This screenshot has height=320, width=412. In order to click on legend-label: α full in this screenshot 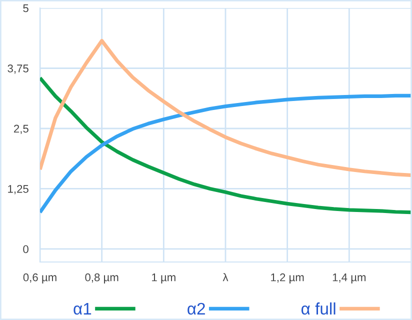, I will do `click(318, 308)`.